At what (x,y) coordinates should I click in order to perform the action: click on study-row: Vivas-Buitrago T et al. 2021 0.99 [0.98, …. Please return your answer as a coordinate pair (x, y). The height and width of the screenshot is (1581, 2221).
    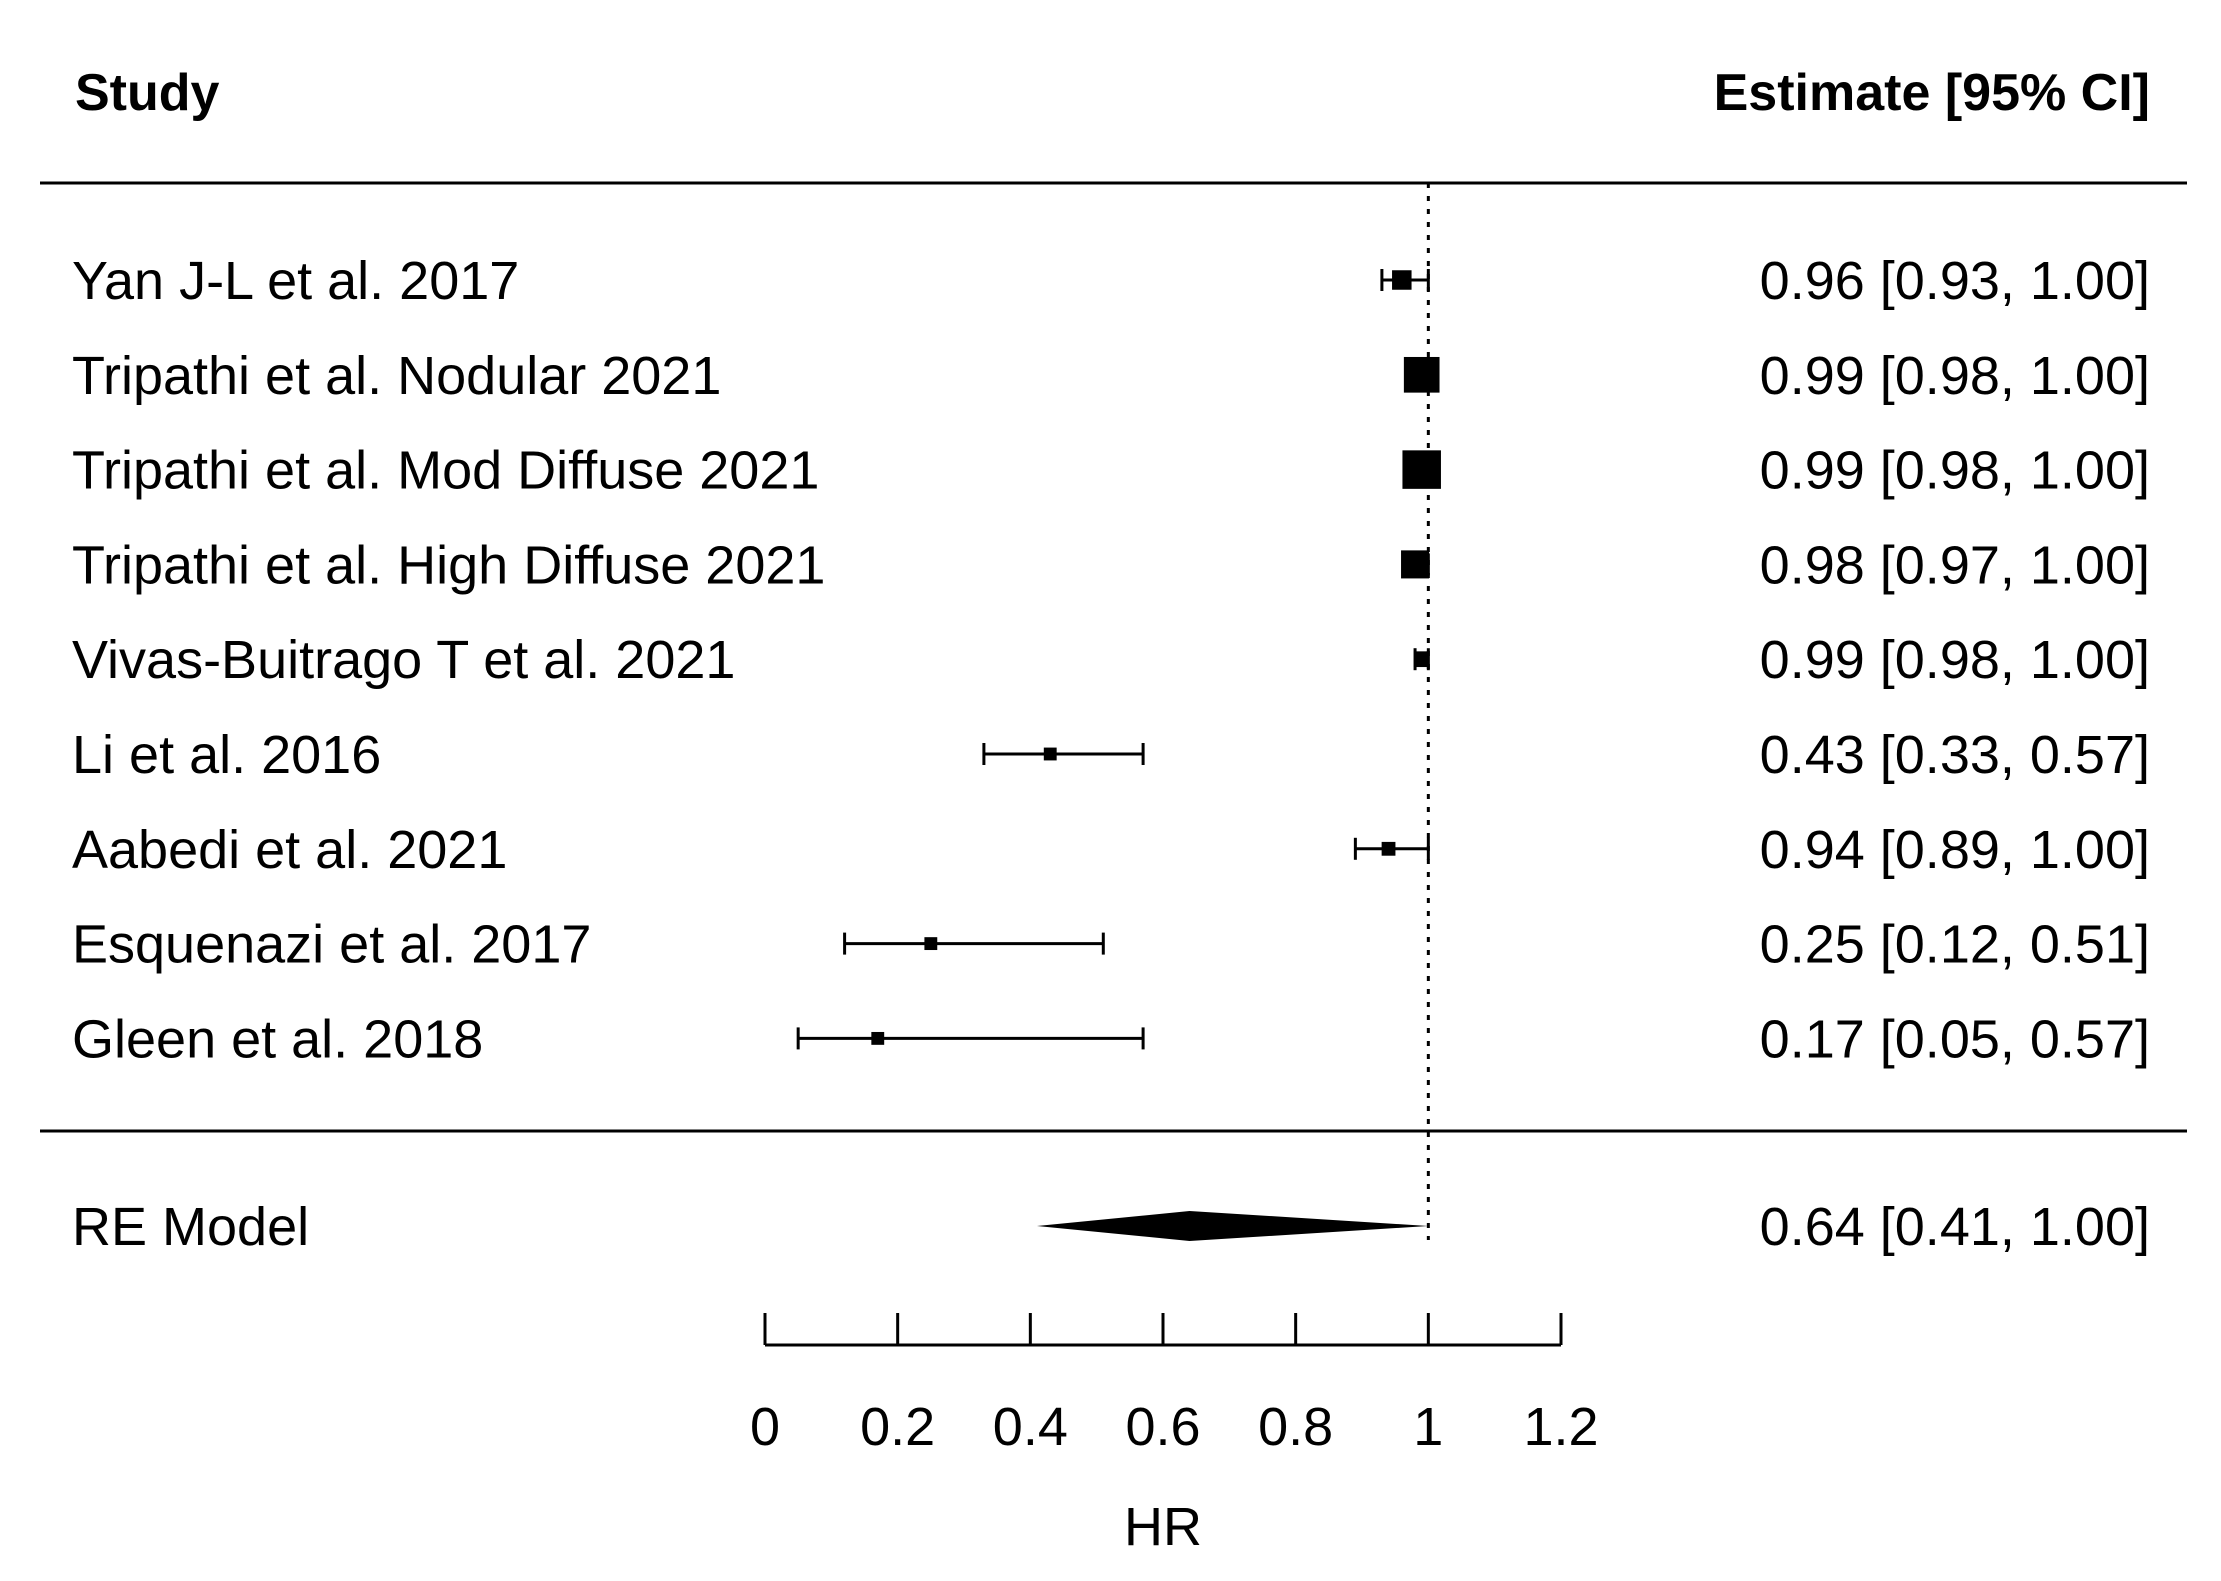
    Looking at the image, I should click on (1111, 660).